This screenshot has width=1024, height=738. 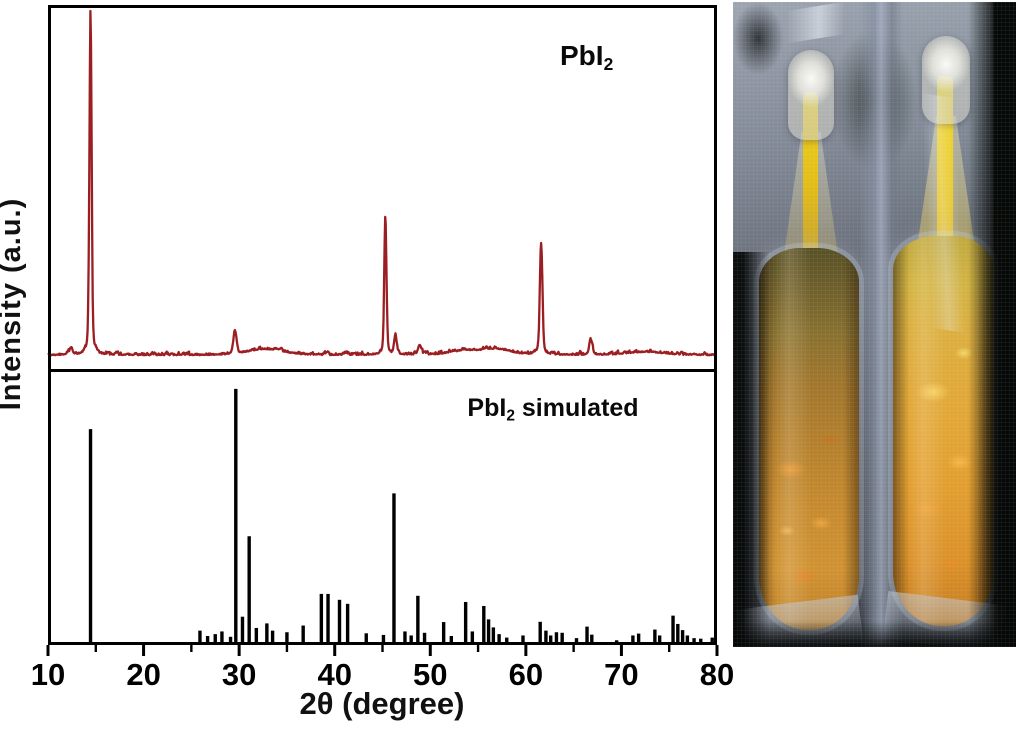 What do you see at coordinates (143, 674) in the screenshot?
I see `x-tick-label: 20` at bounding box center [143, 674].